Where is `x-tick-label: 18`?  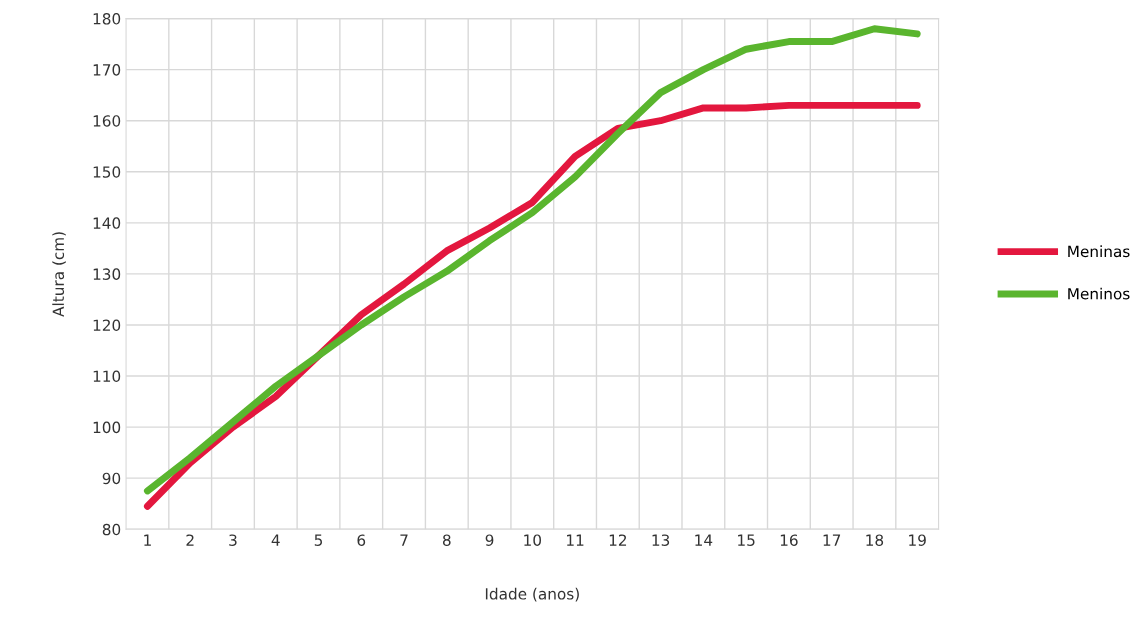 x-tick-label: 18 is located at coordinates (875, 540).